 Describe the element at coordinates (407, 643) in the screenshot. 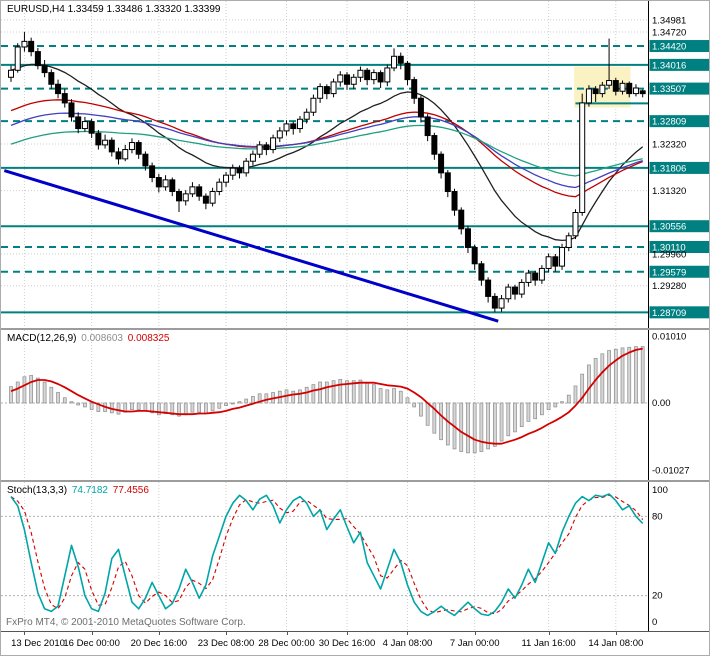

I see `time-label: 4 Jan 08:00` at that location.